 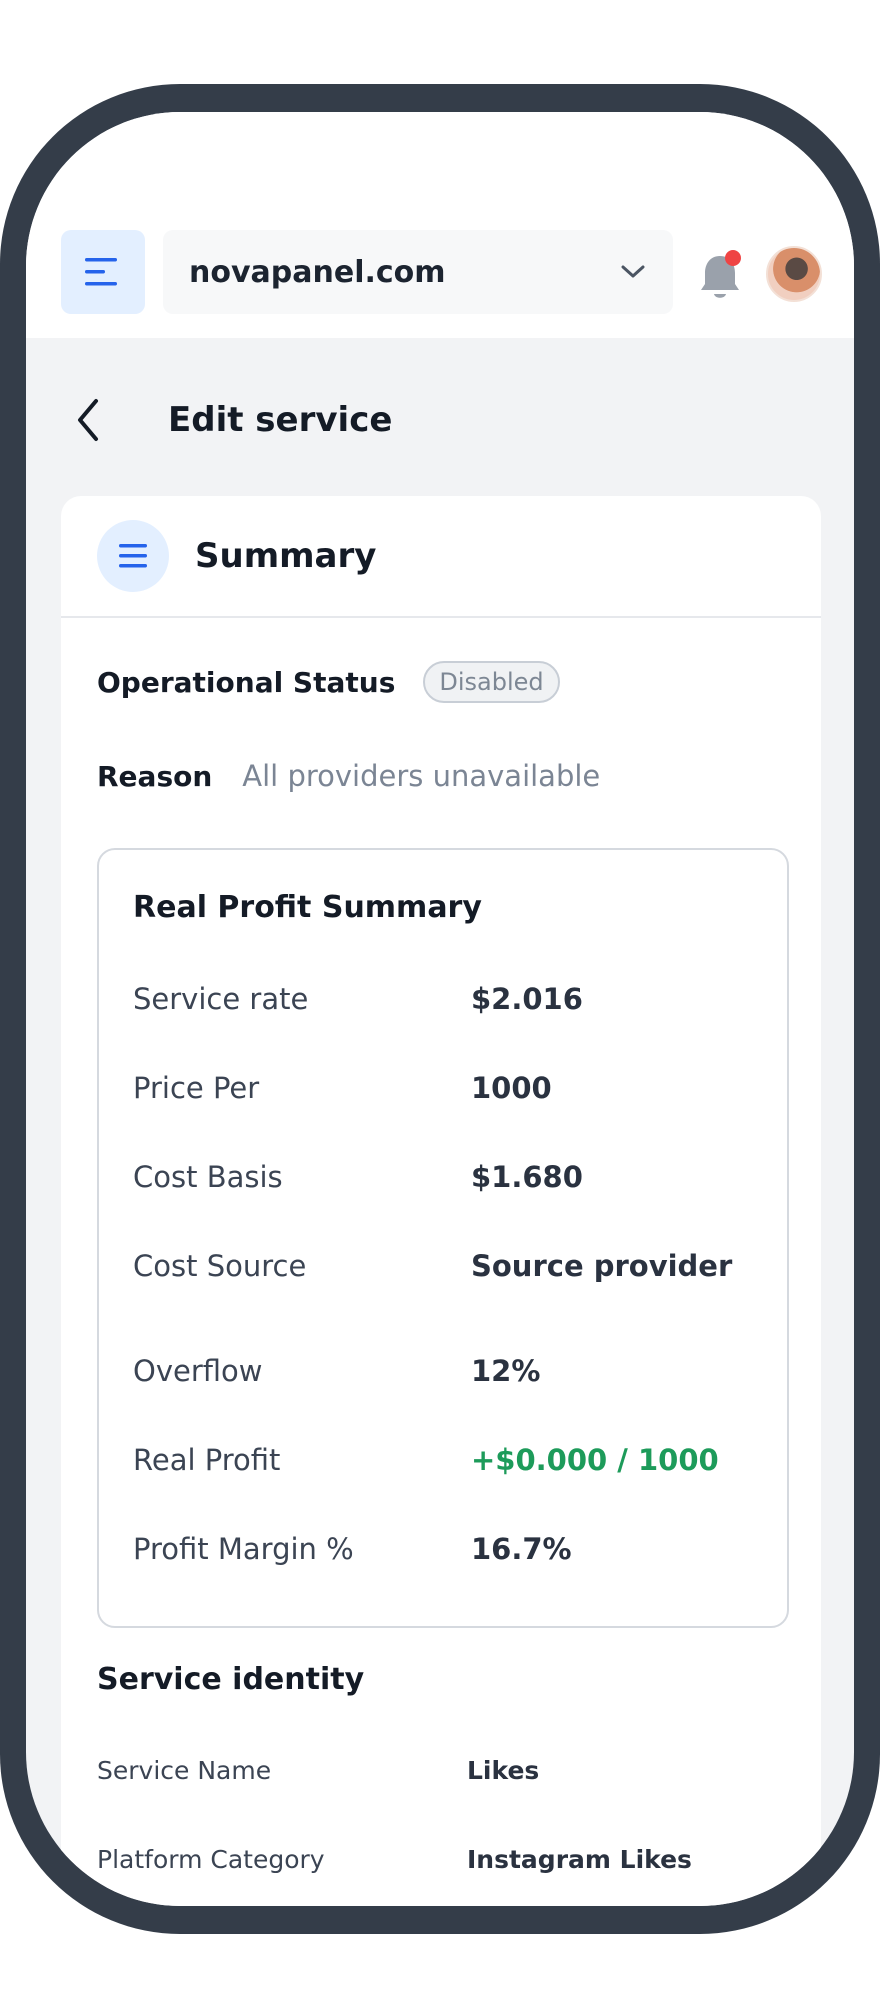 What do you see at coordinates (595, 1460) in the screenshot?
I see `profit-row-value: +$0.000 / 1000` at bounding box center [595, 1460].